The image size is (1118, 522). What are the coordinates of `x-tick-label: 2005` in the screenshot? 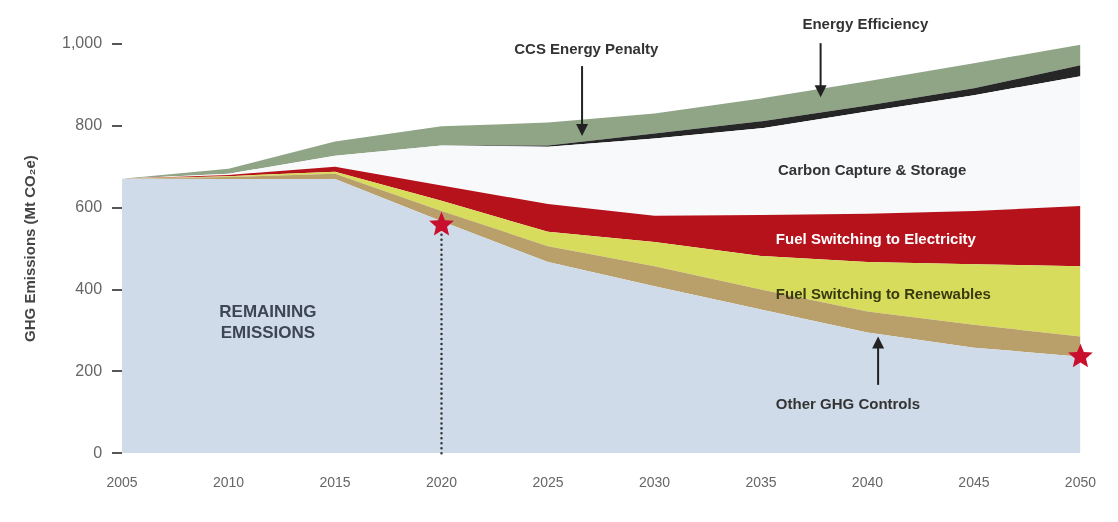 It's located at (122, 482).